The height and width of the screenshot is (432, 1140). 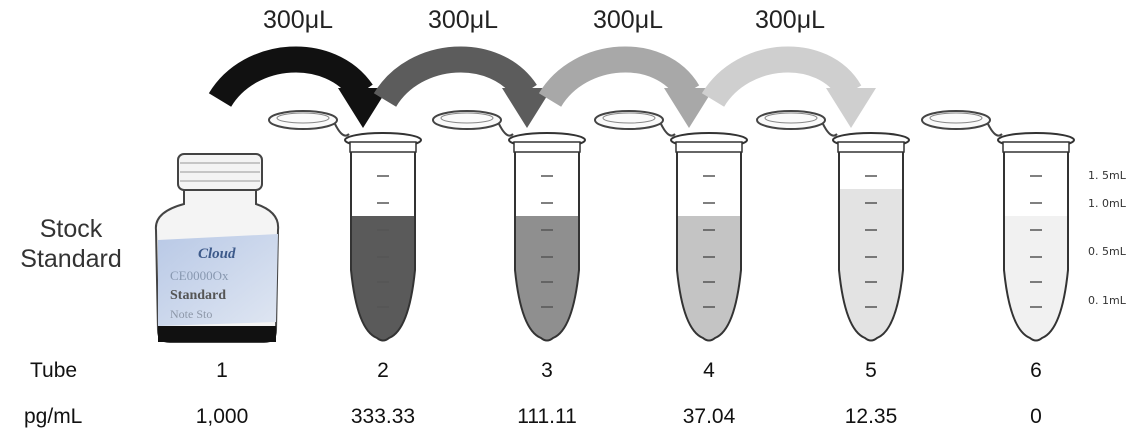 What do you see at coordinates (217, 254) in the screenshot?
I see `bottle-brand-text: Cloud` at bounding box center [217, 254].